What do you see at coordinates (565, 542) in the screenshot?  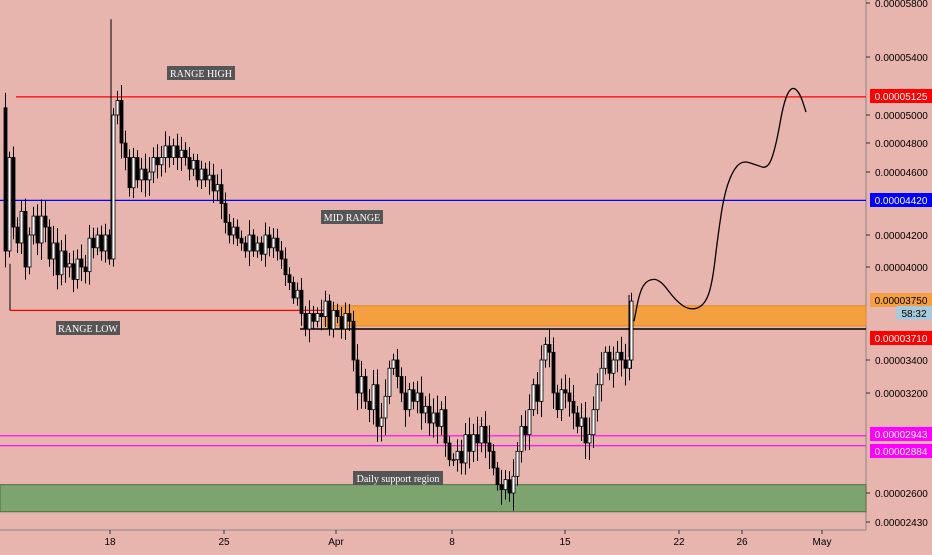 I see `time-tick-label: 15` at bounding box center [565, 542].